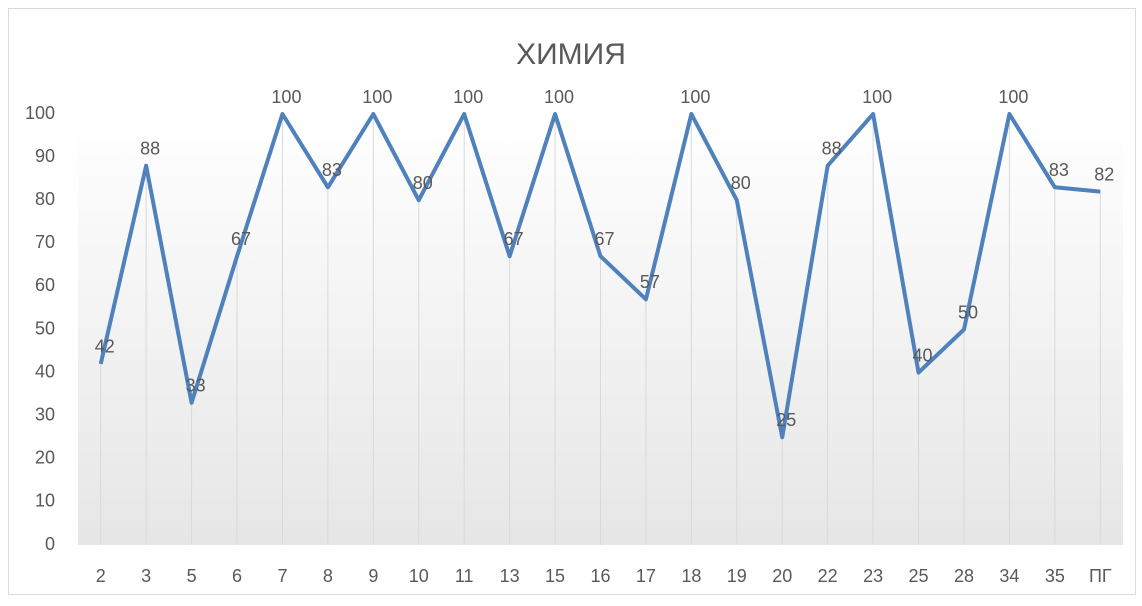  I want to click on y-tick-label: 90, so click(45, 156).